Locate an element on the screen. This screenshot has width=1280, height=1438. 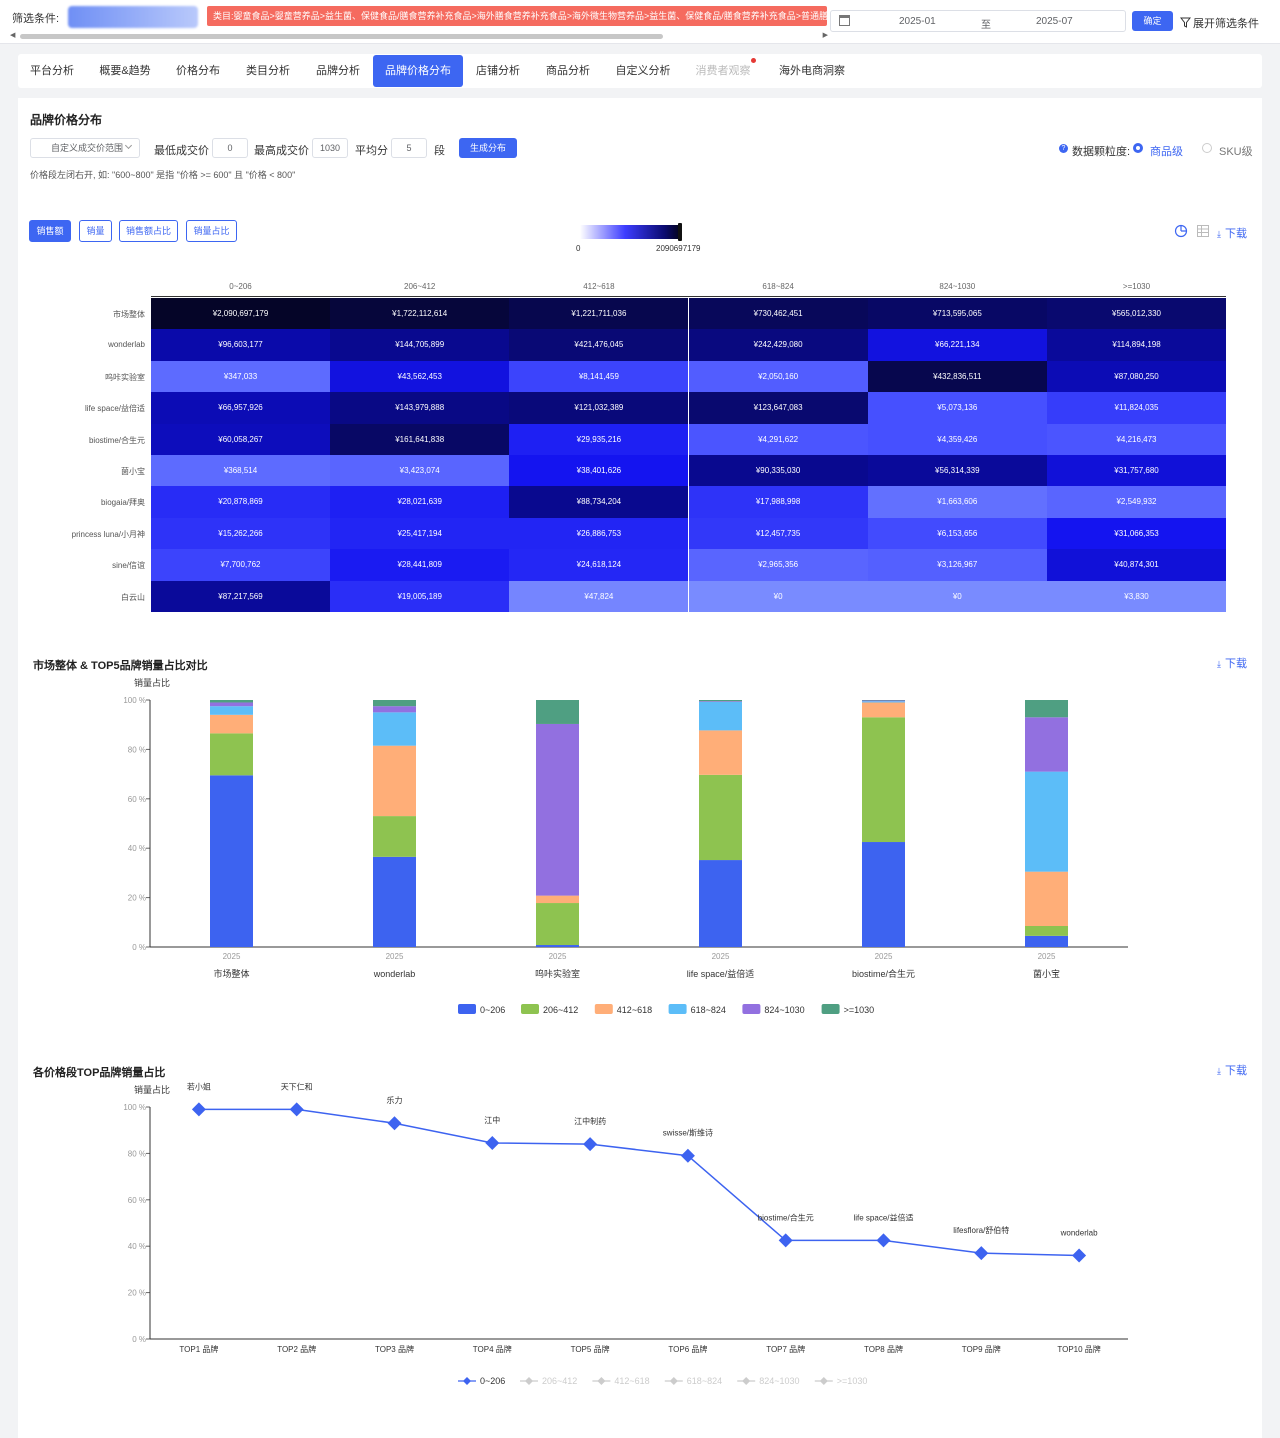
tab-custom: 自定义分析 is located at coordinates (643, 71).